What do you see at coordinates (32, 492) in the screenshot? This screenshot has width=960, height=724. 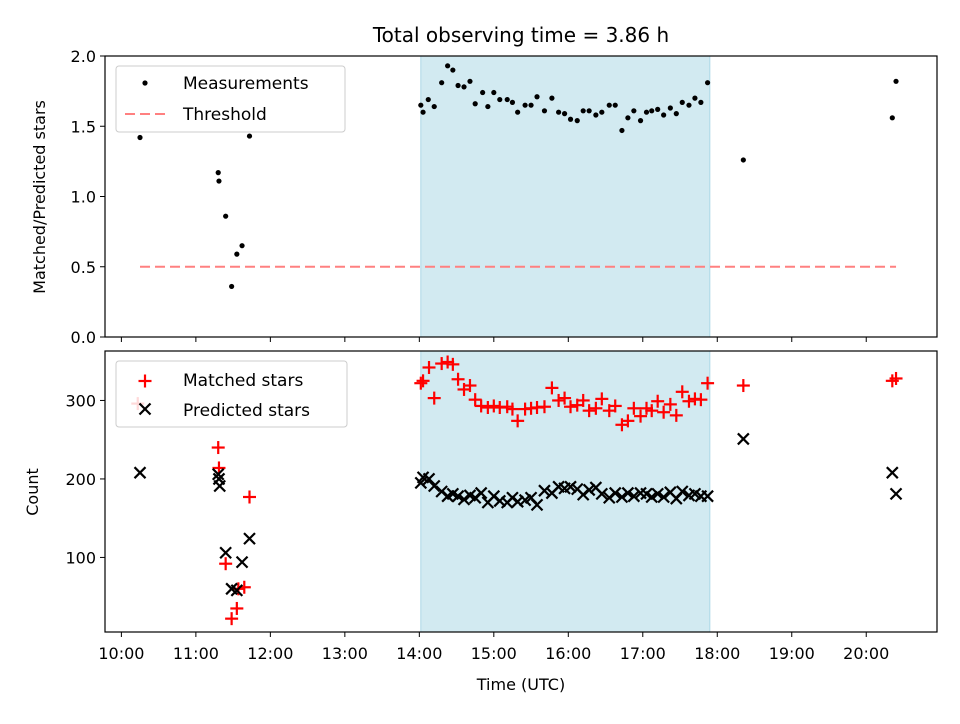 I see `bottom-y-axis-label: Count` at bounding box center [32, 492].